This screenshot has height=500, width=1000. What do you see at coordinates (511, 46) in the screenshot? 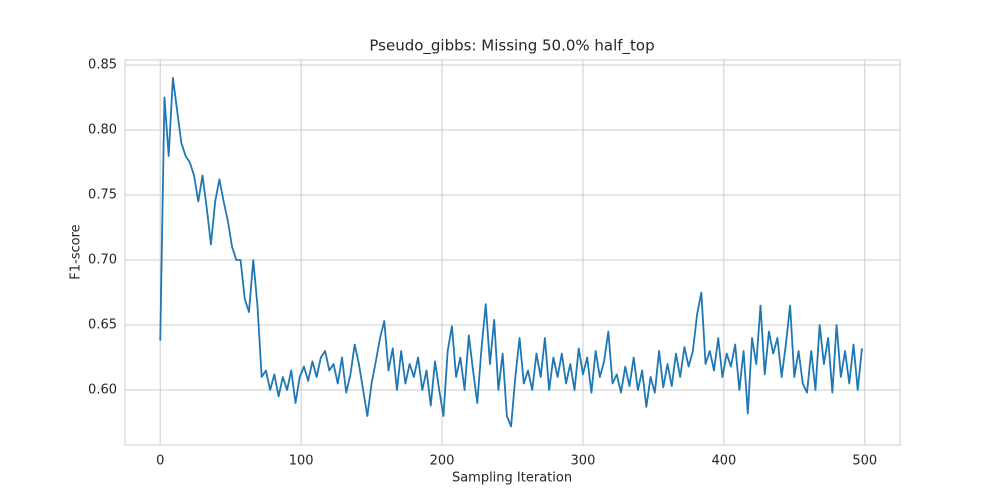
I see `chart-title: Pseudo_gibbs: Missing 50.0% half_top` at bounding box center [511, 46].